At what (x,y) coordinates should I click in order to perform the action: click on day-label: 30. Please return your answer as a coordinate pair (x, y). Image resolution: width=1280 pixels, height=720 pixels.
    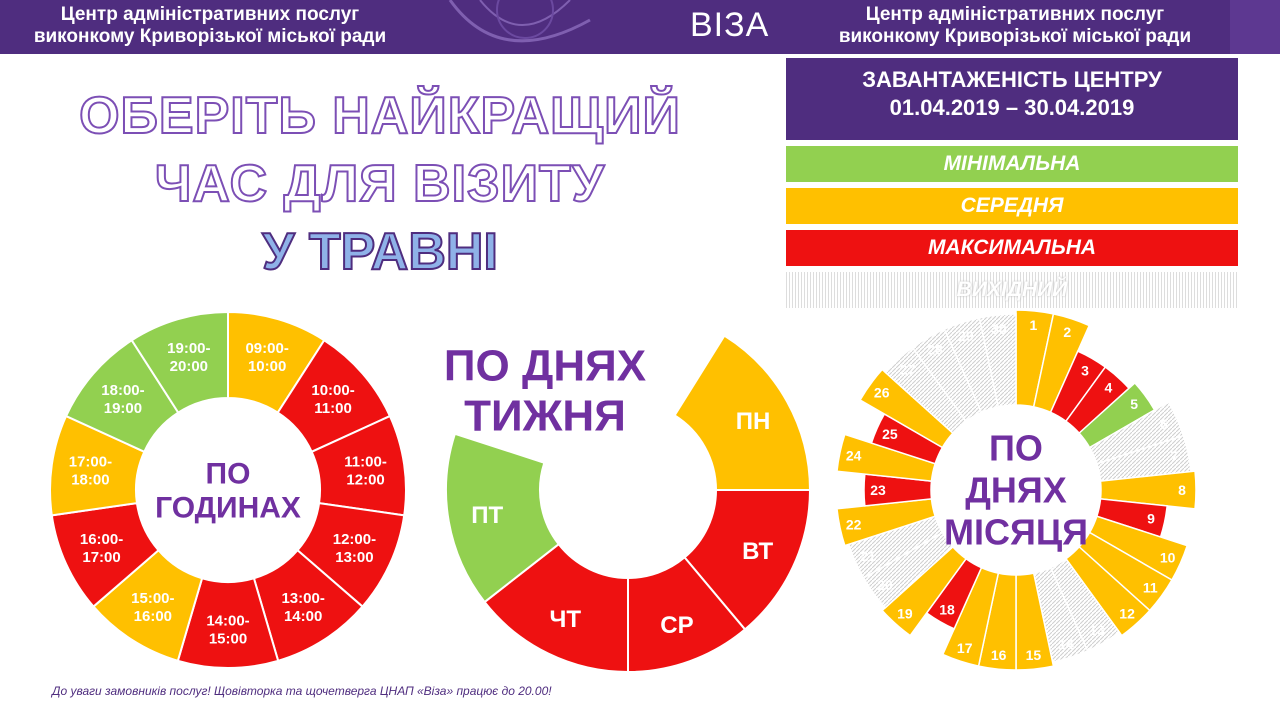
    Looking at the image, I should click on (999, 329).